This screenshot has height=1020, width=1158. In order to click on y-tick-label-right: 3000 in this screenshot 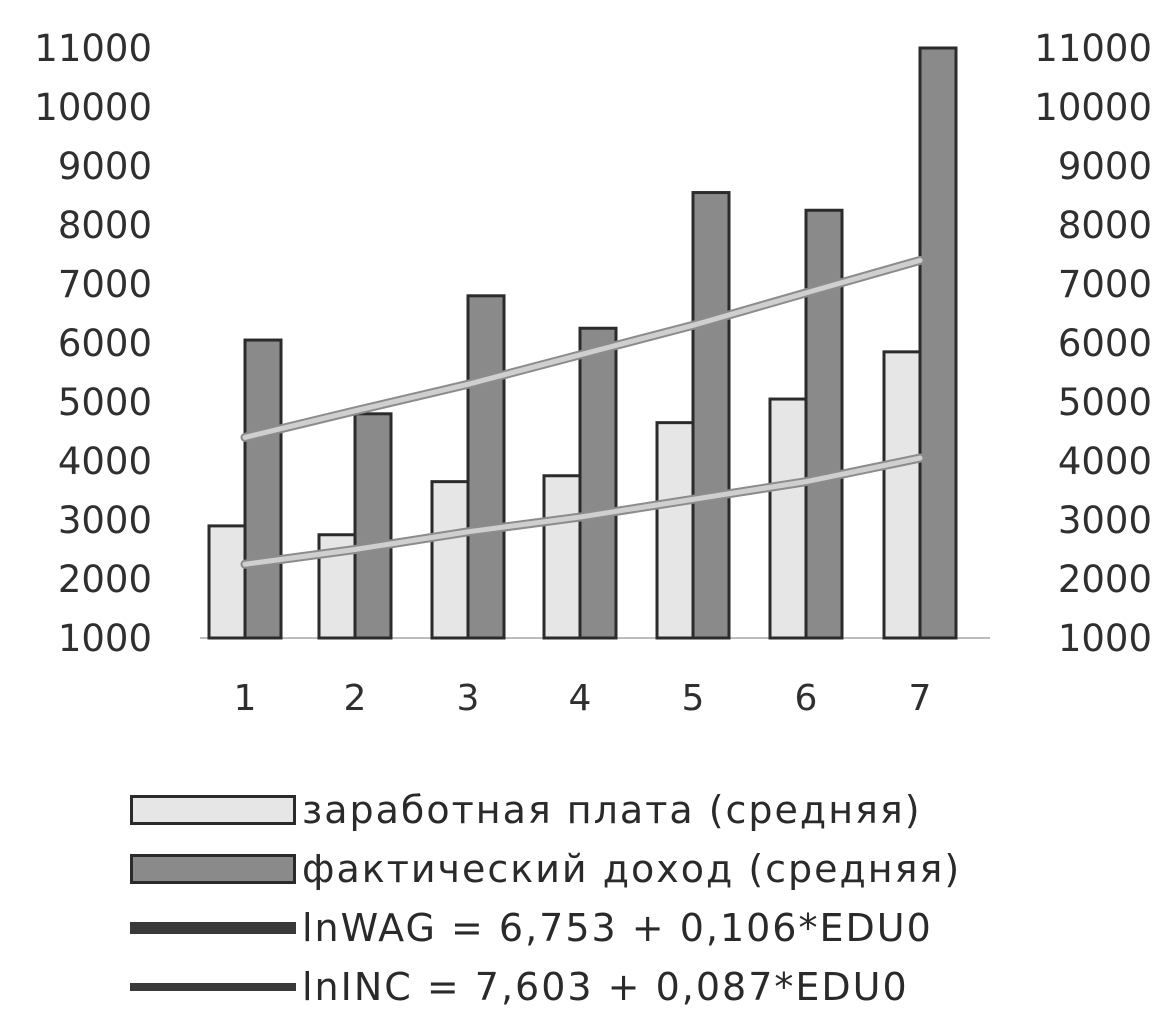, I will do `click(1105, 520)`.